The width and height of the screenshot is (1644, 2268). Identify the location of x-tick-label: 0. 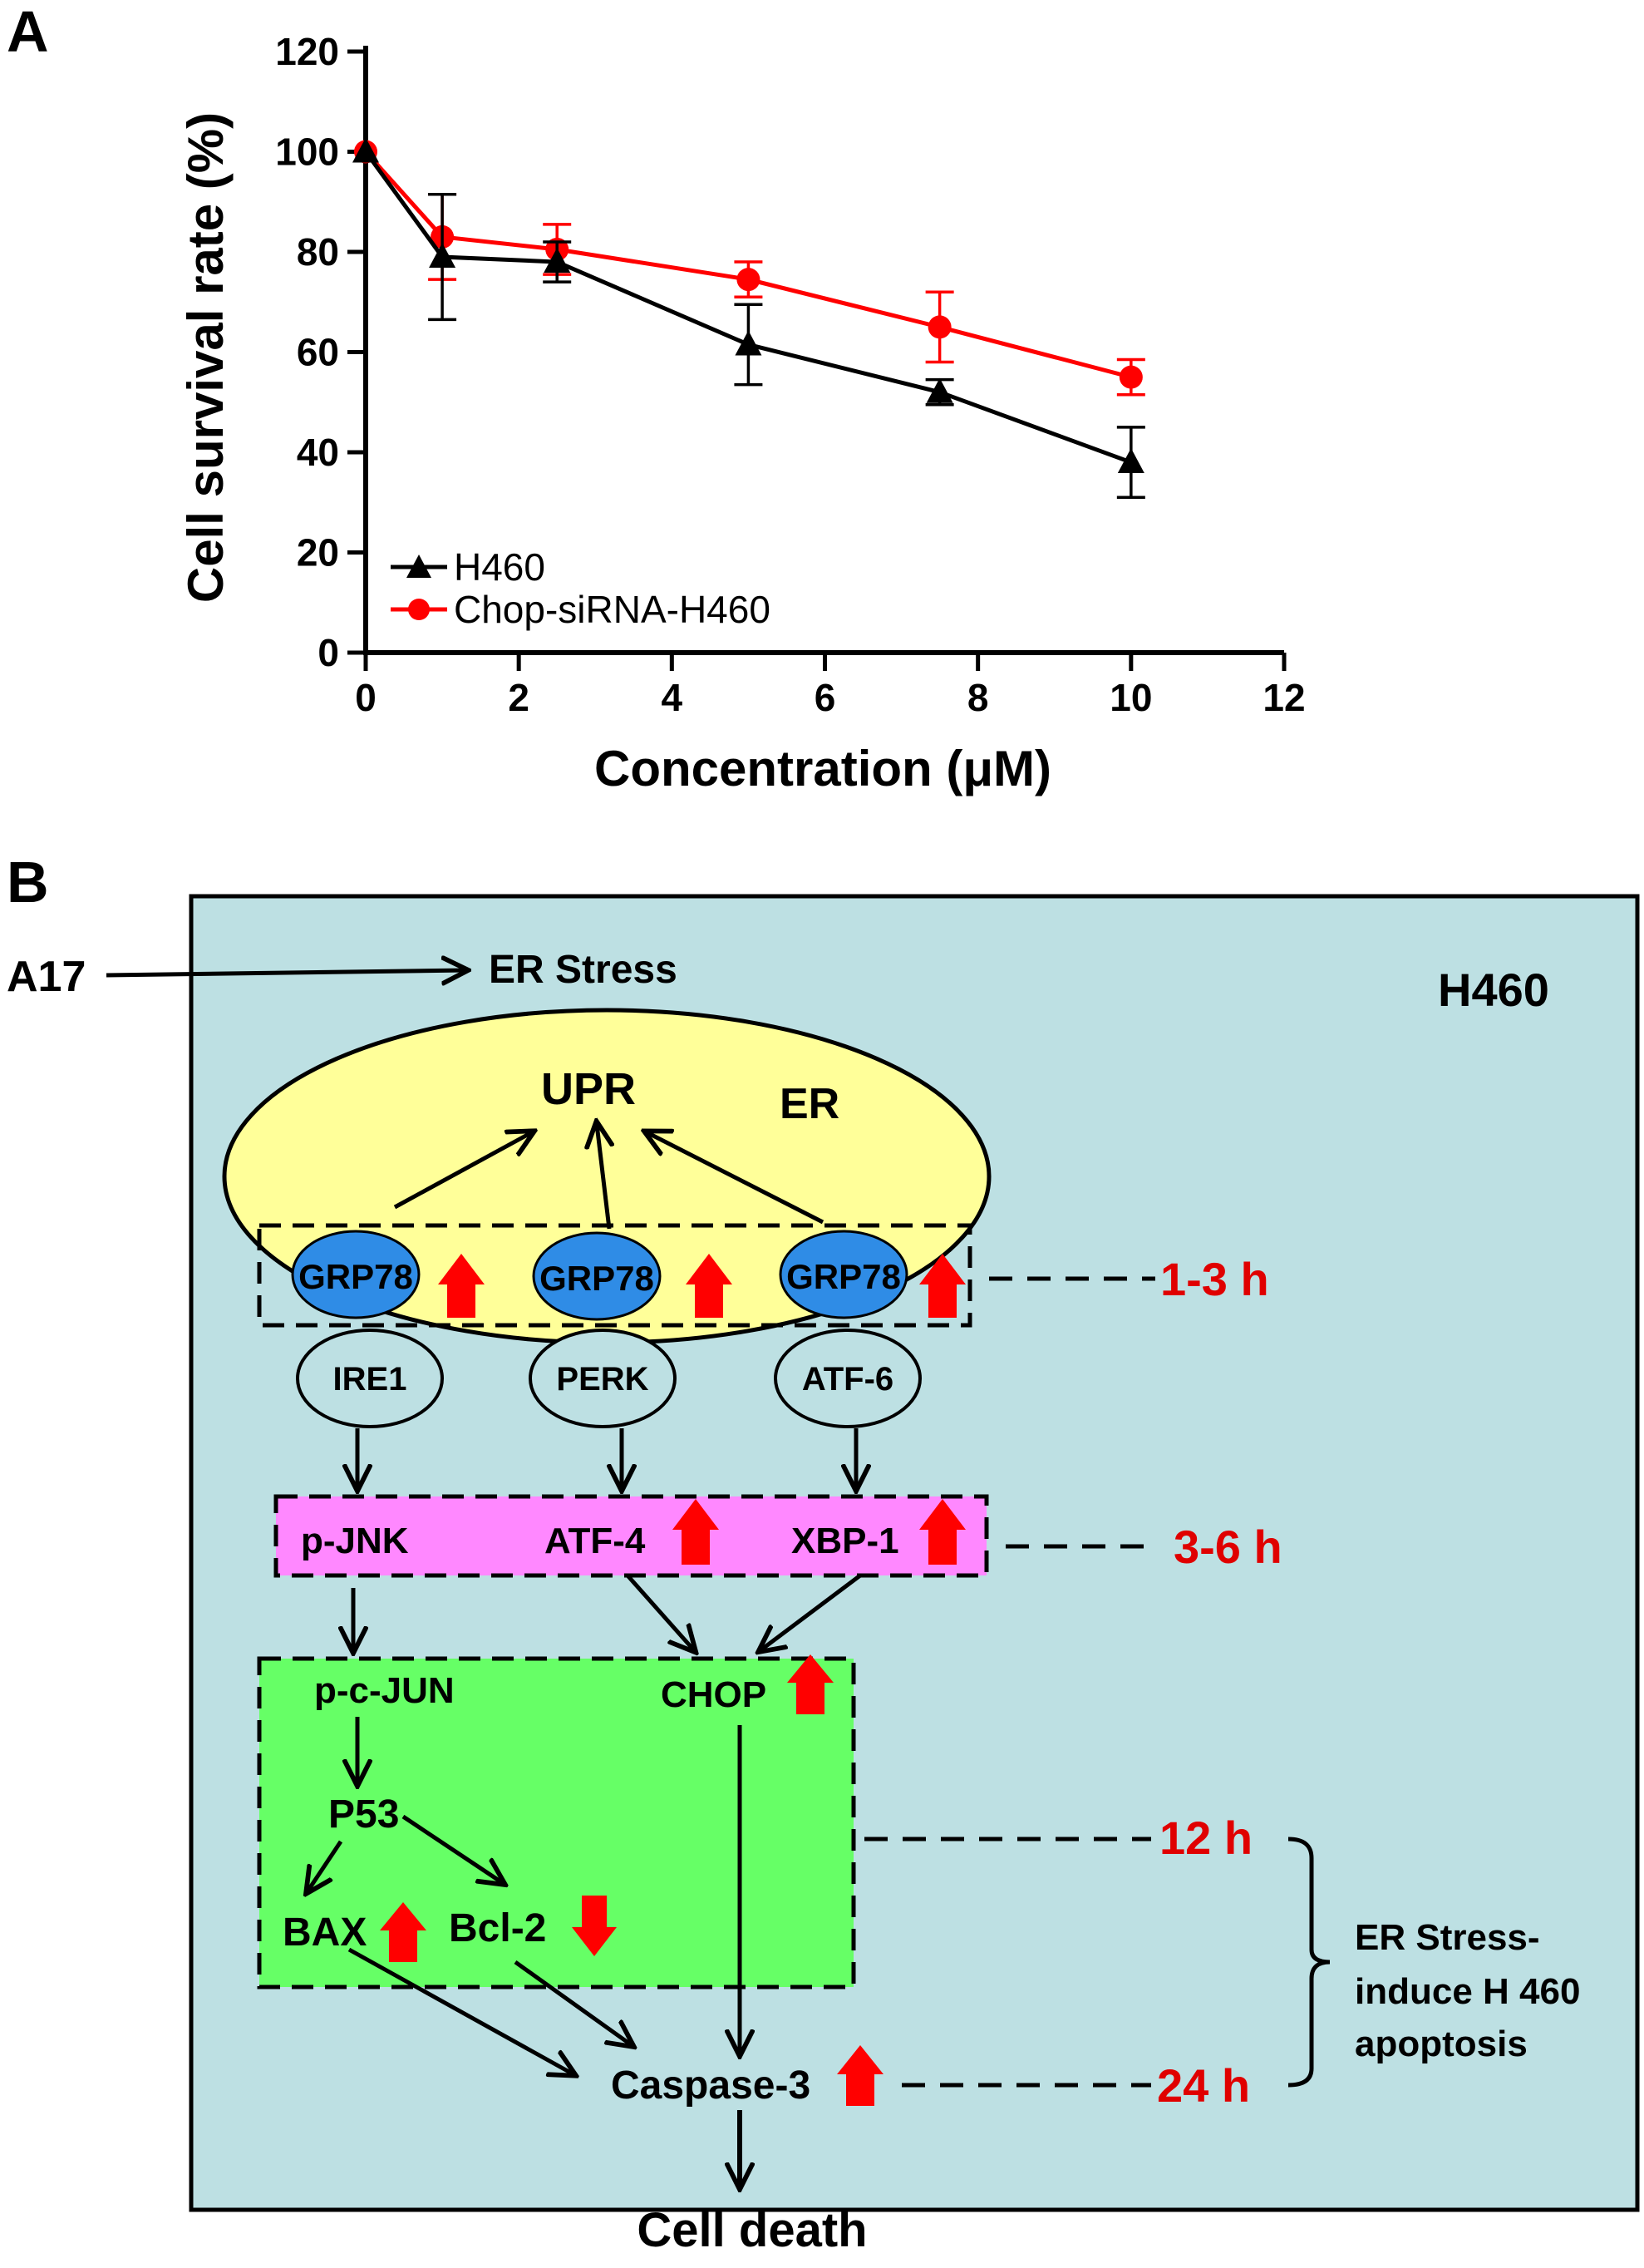
(366, 697).